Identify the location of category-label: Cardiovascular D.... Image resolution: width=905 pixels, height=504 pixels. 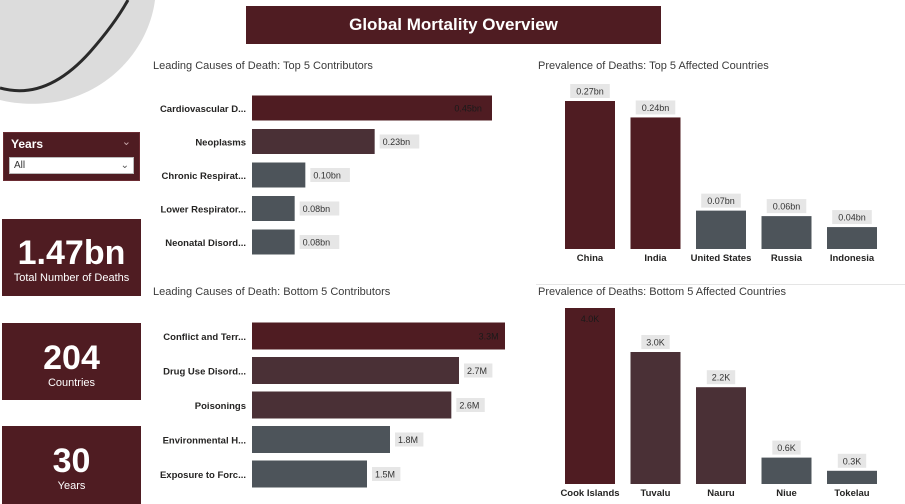
(203, 109).